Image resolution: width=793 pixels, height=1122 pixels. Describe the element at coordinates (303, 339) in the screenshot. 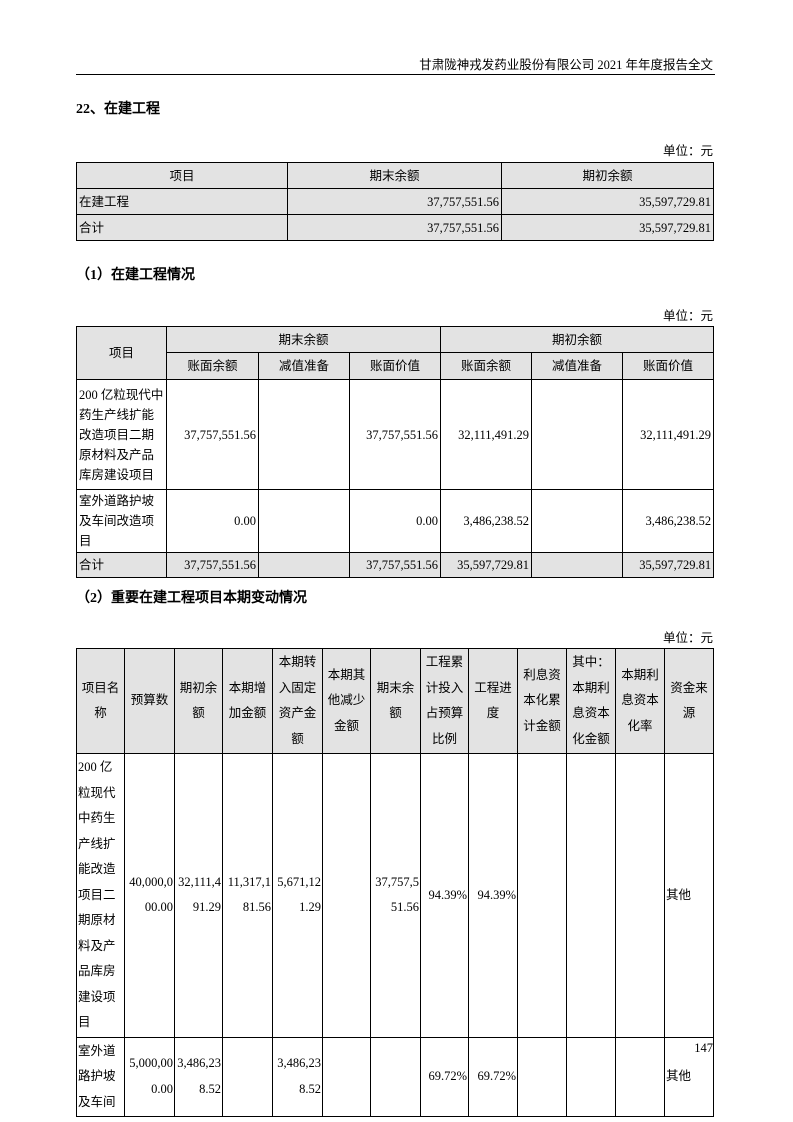

I see `col-group-header: 期末余额` at that location.